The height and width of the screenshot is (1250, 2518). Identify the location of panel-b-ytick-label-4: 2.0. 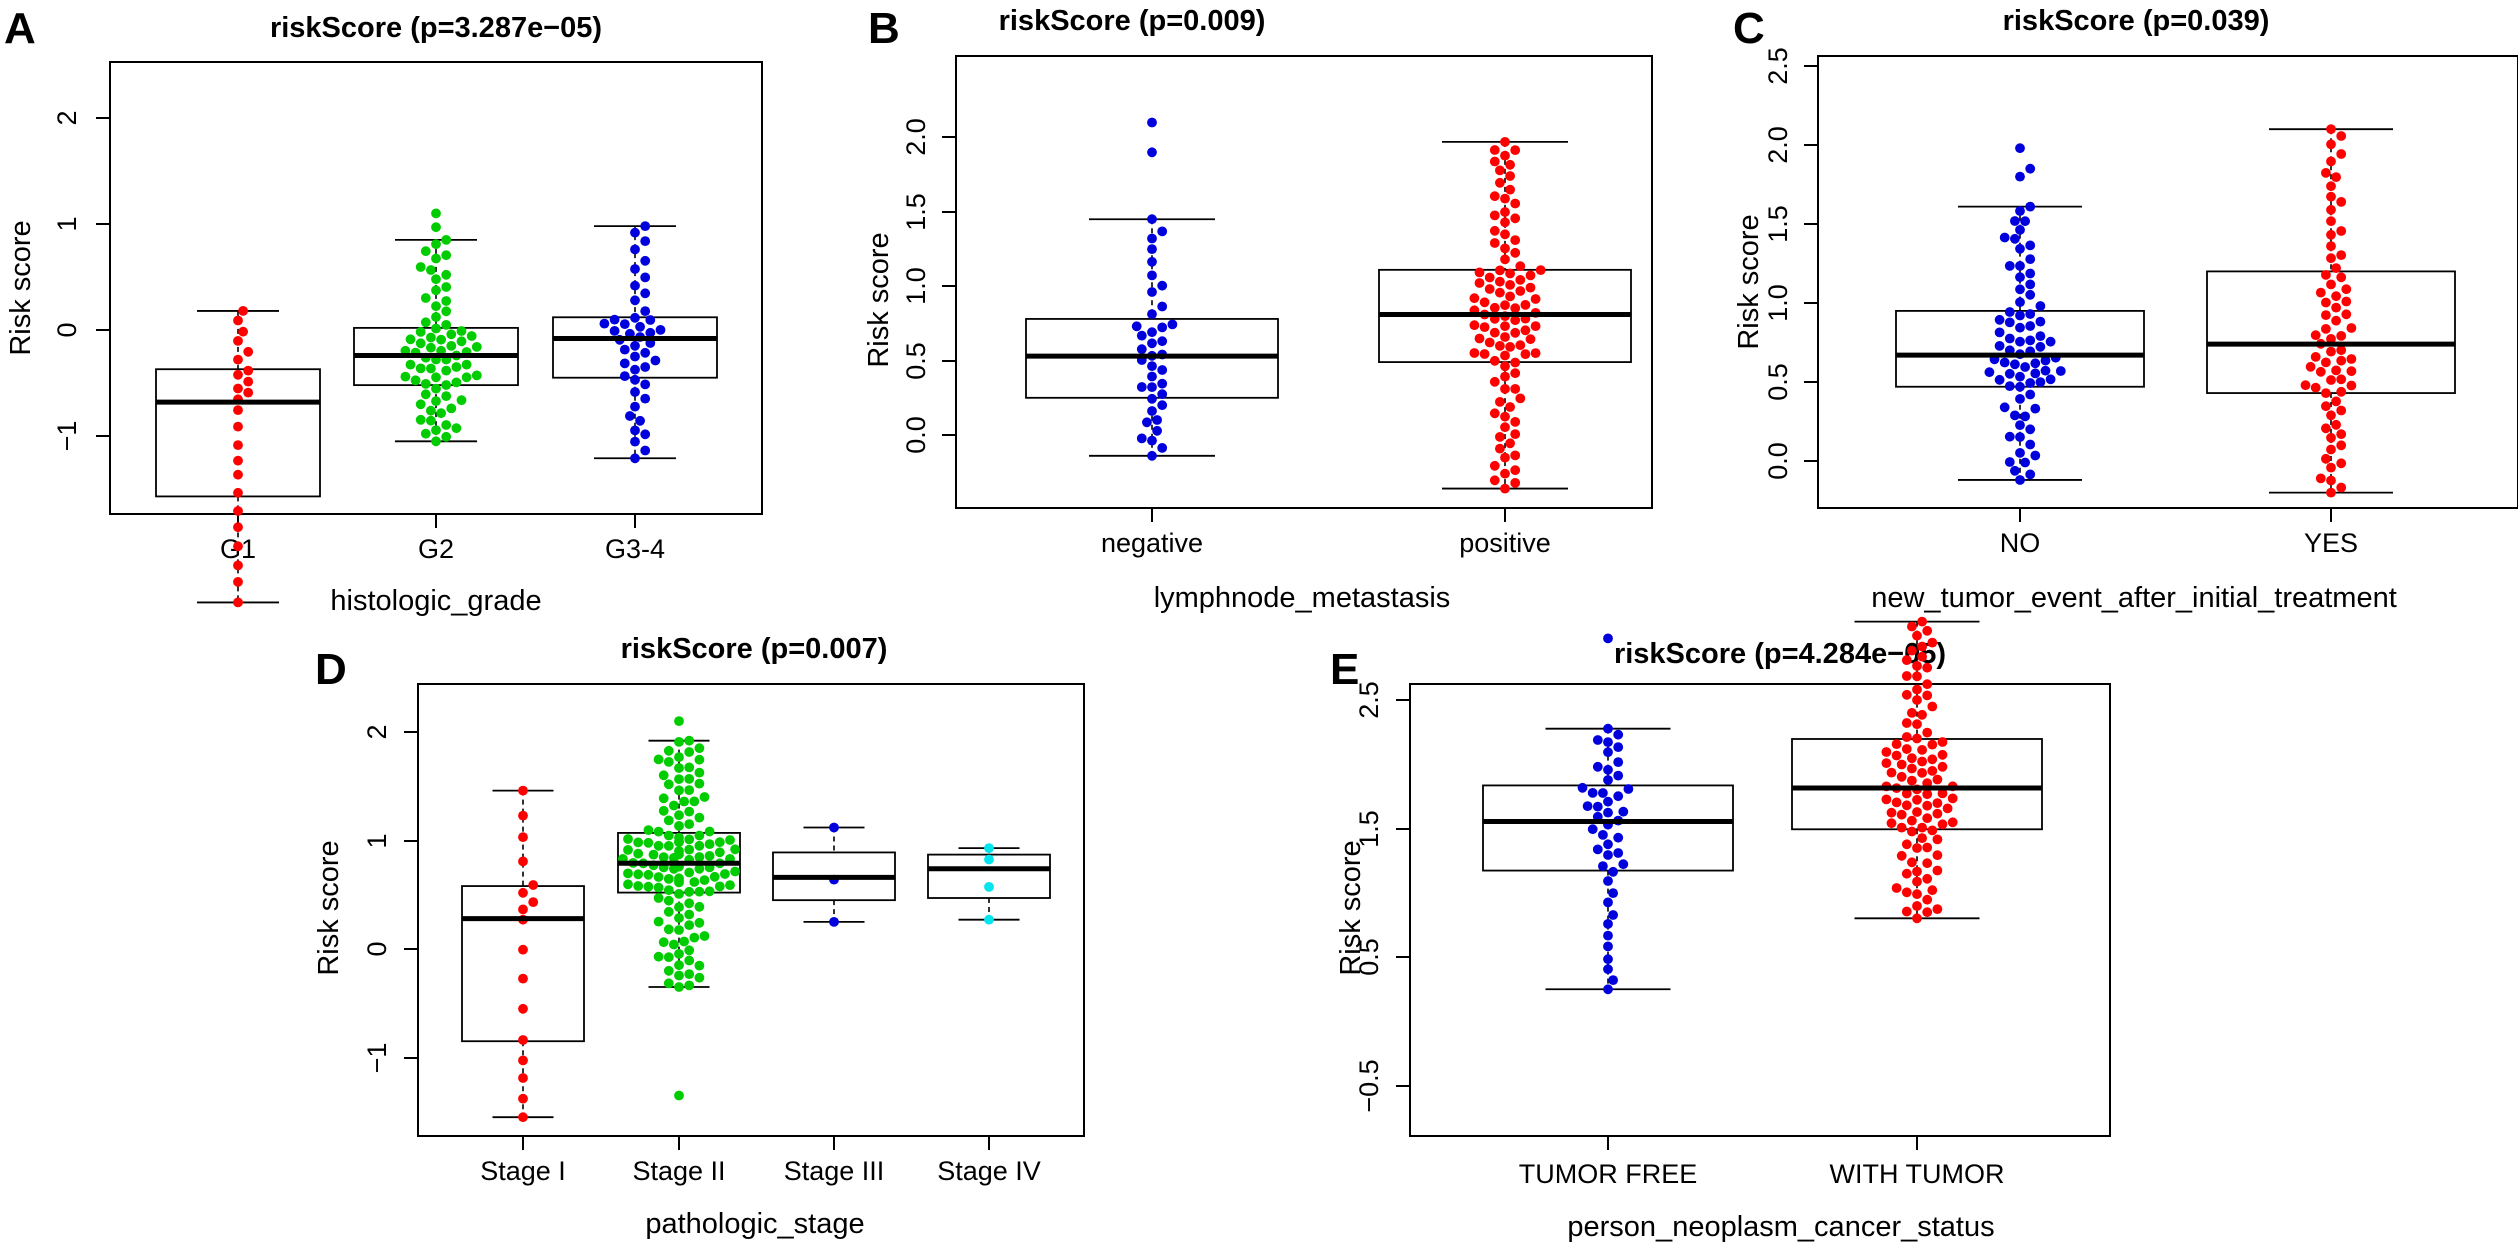
(916, 137).